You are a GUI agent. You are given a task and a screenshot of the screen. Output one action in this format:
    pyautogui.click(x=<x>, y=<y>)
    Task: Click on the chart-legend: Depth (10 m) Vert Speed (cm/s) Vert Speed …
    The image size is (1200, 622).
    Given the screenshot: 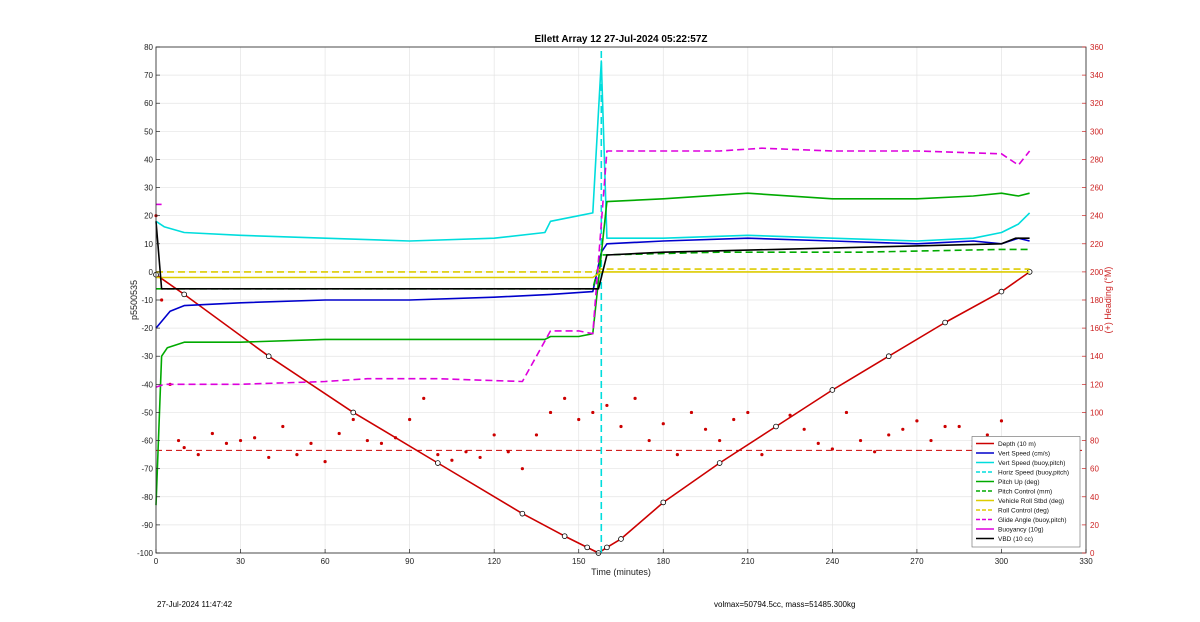 What is the action you would take?
    pyautogui.click(x=1026, y=492)
    